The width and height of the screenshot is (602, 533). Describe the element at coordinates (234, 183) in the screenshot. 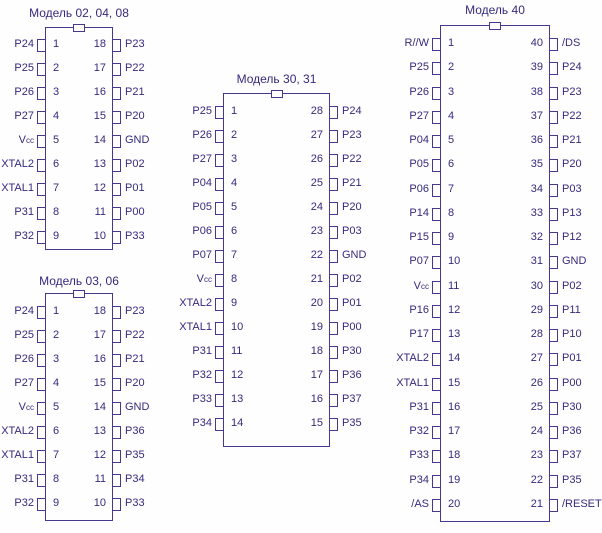

I see `pin-number-model-30-31-4: 4` at that location.